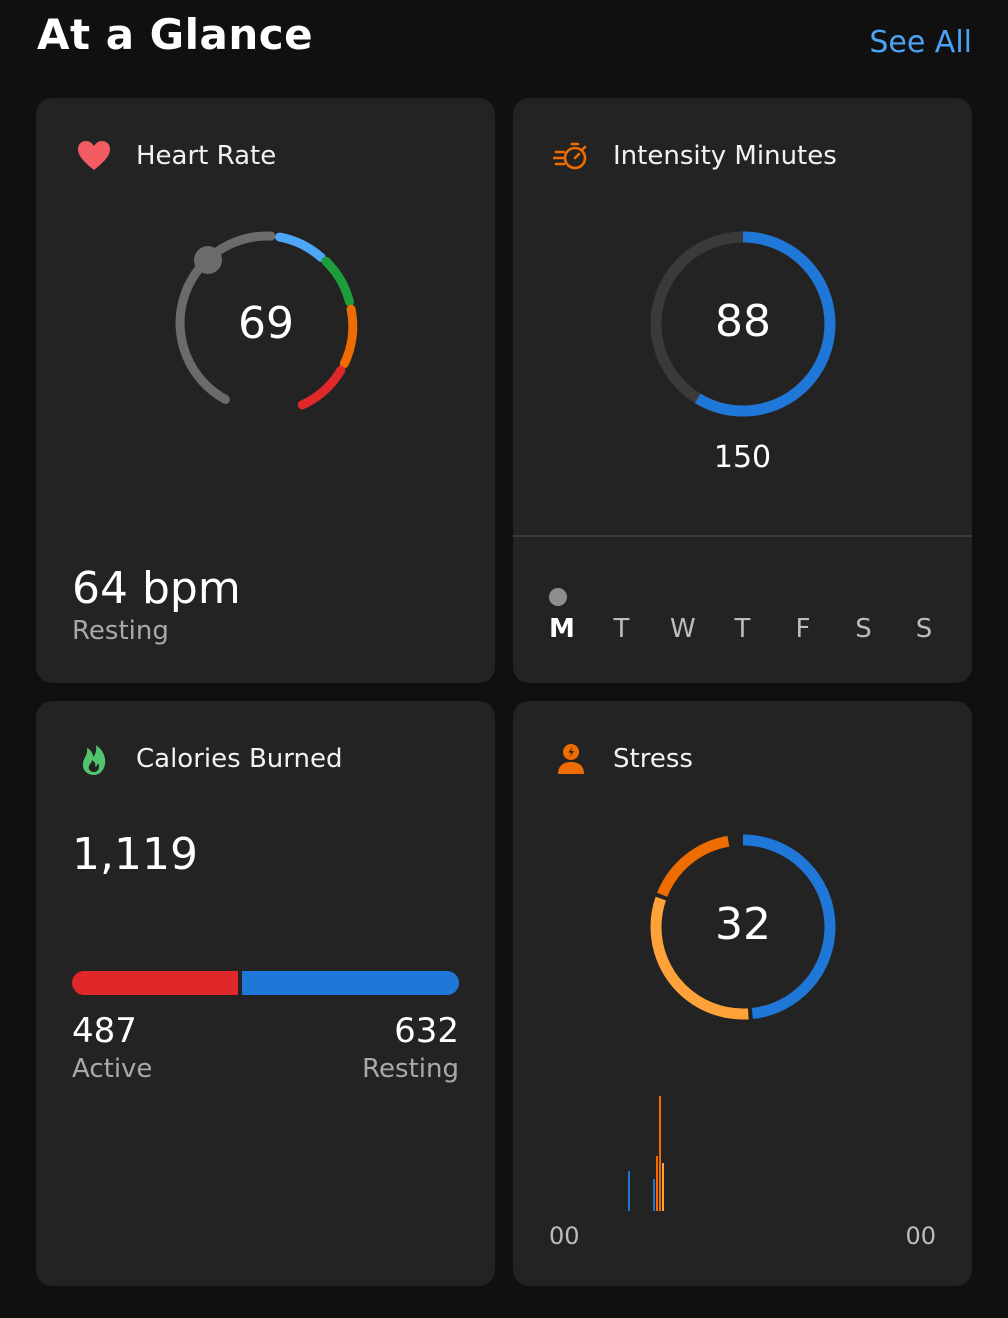 The height and width of the screenshot is (1318, 1008). I want to click on calories-card-header: Calories Burned, so click(209, 759).